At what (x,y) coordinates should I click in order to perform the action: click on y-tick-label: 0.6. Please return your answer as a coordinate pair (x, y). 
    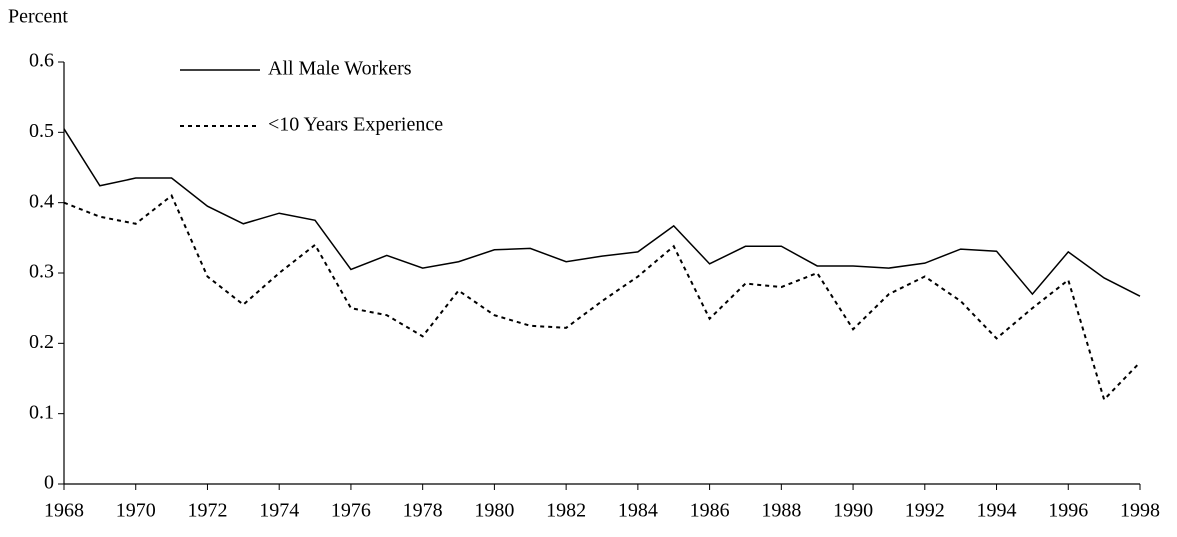
    Looking at the image, I should click on (41, 61).